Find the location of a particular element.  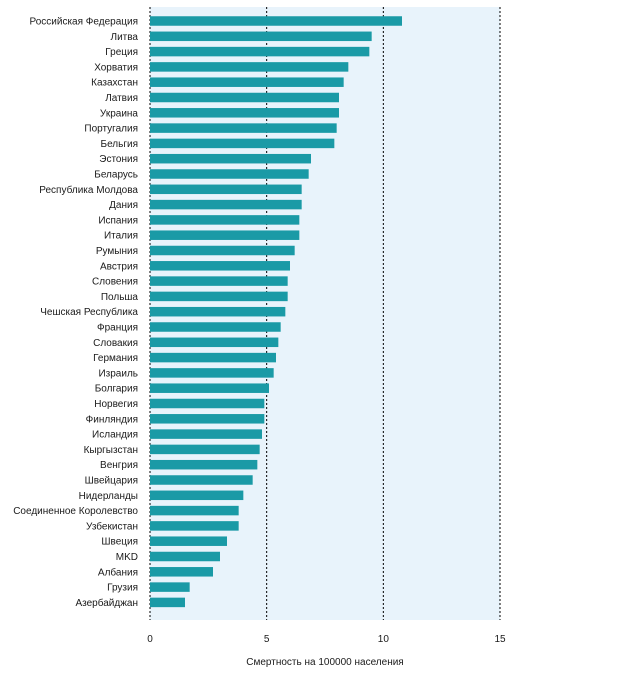

x-tick-label: 15 is located at coordinates (500, 639).